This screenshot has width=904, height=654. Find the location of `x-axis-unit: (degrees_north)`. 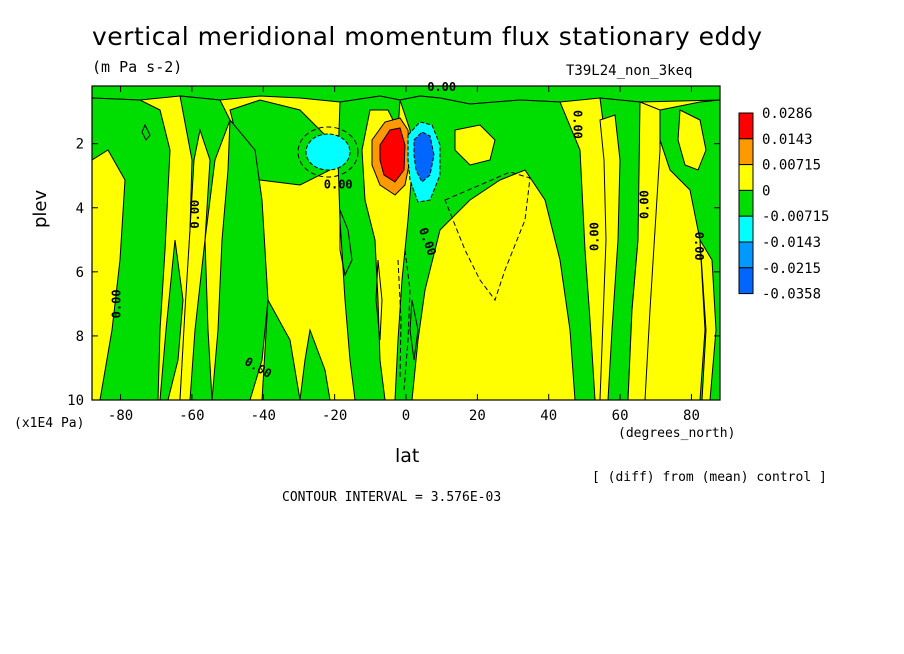

x-axis-unit: (degrees_north) is located at coordinates (677, 433).